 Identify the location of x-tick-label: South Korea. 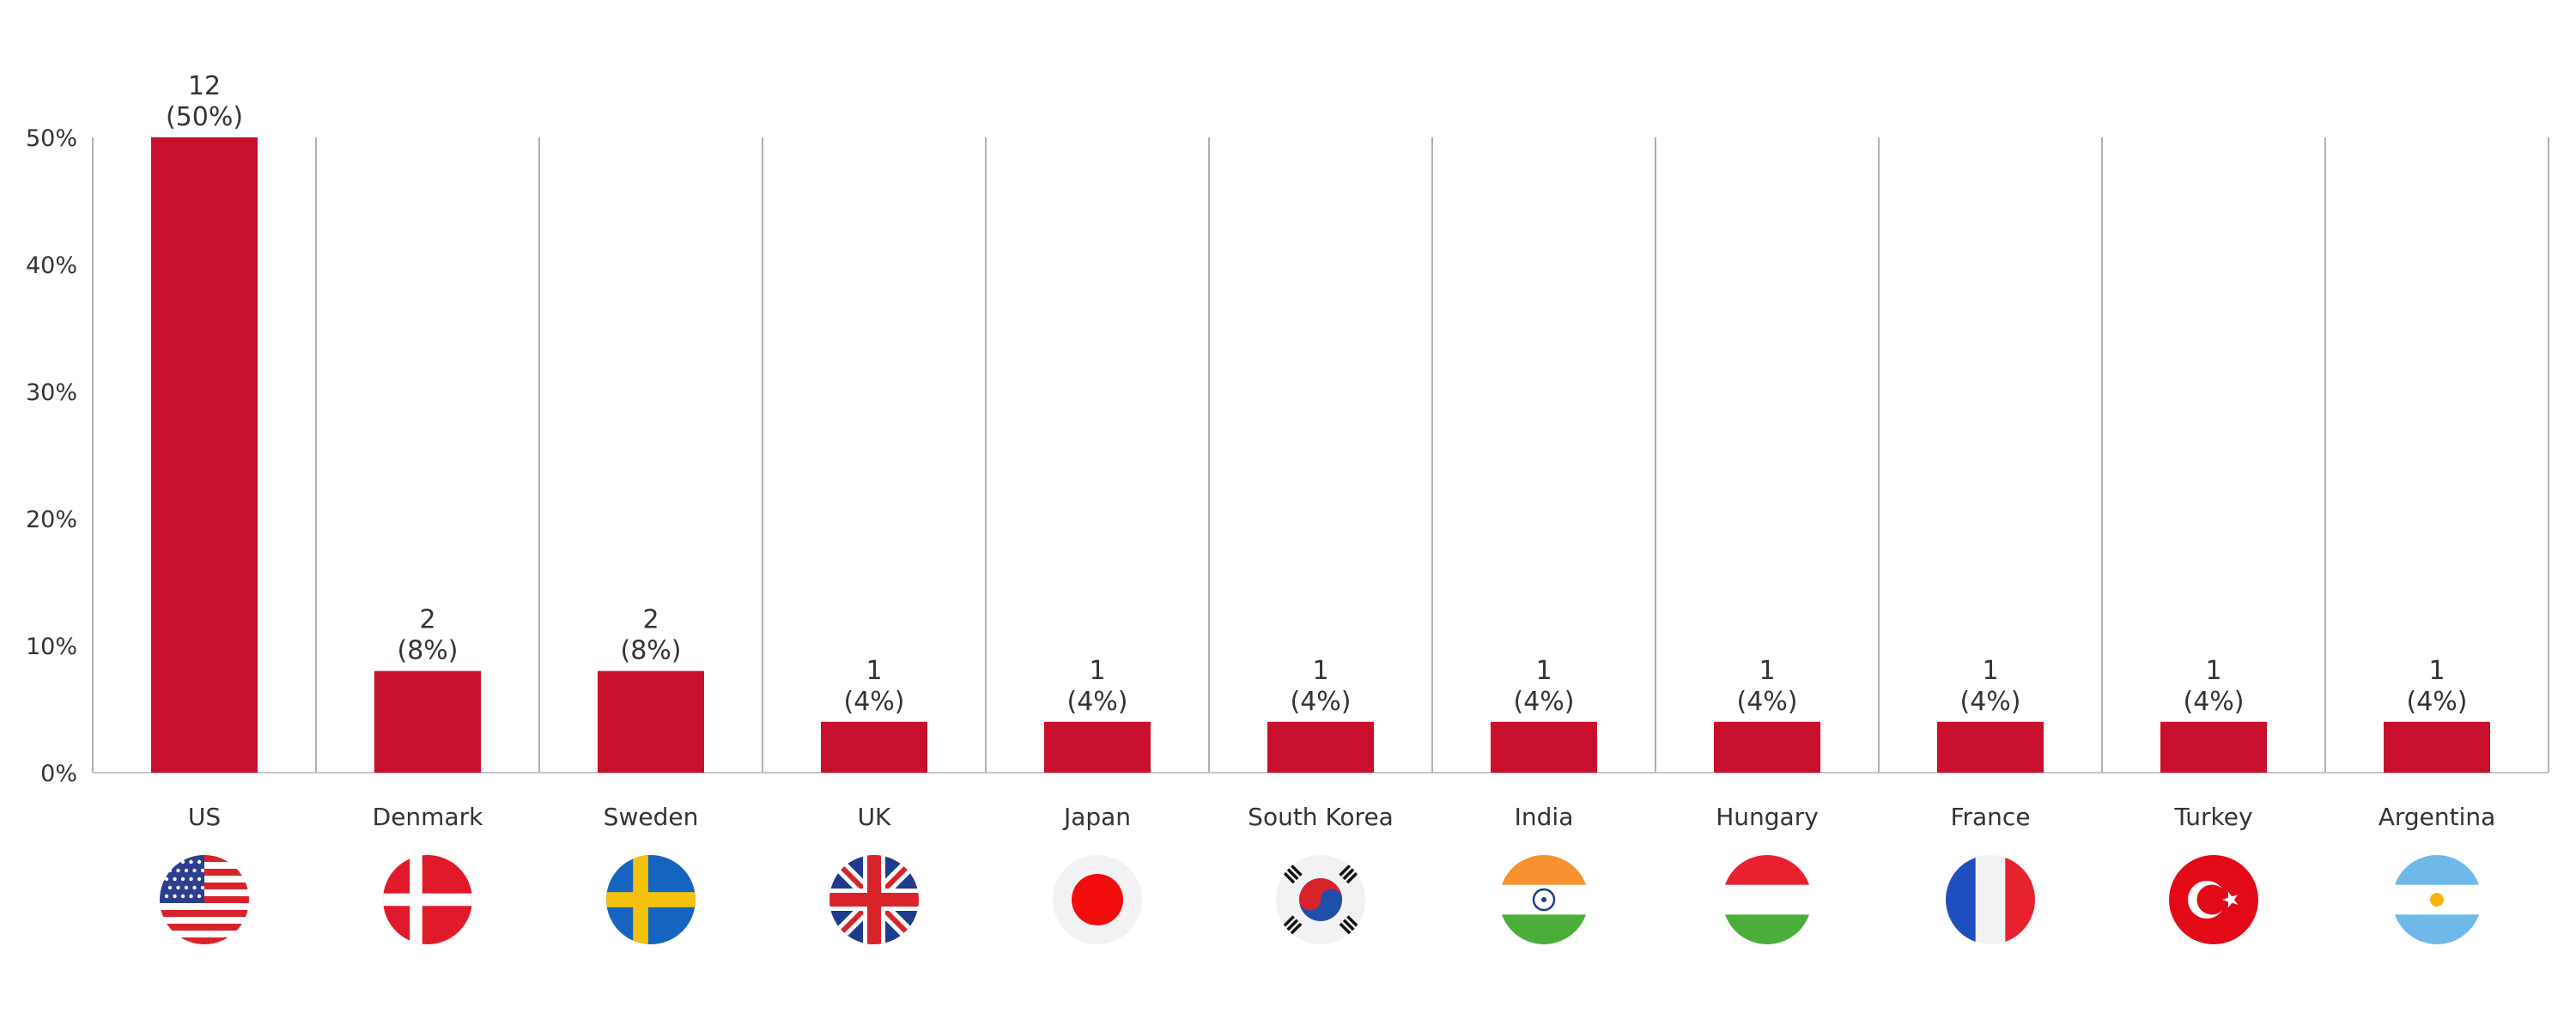
(1321, 817).